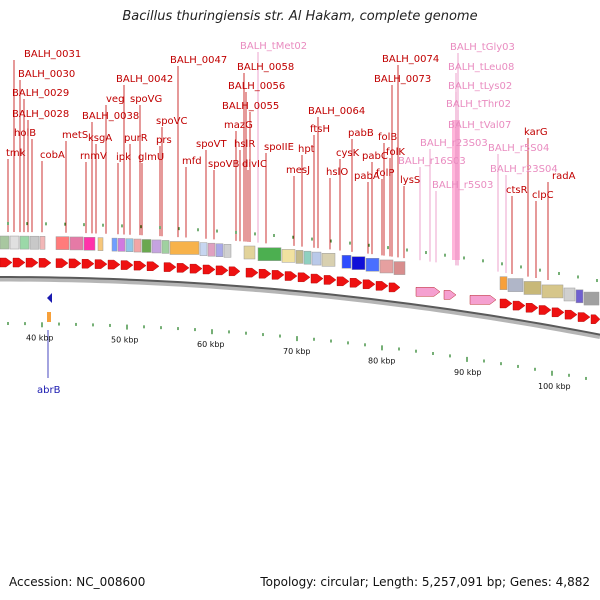 The image size is (600, 600). Describe the element at coordinates (16, 153) in the screenshot. I see `gene-label-tmk: tmk` at that location.